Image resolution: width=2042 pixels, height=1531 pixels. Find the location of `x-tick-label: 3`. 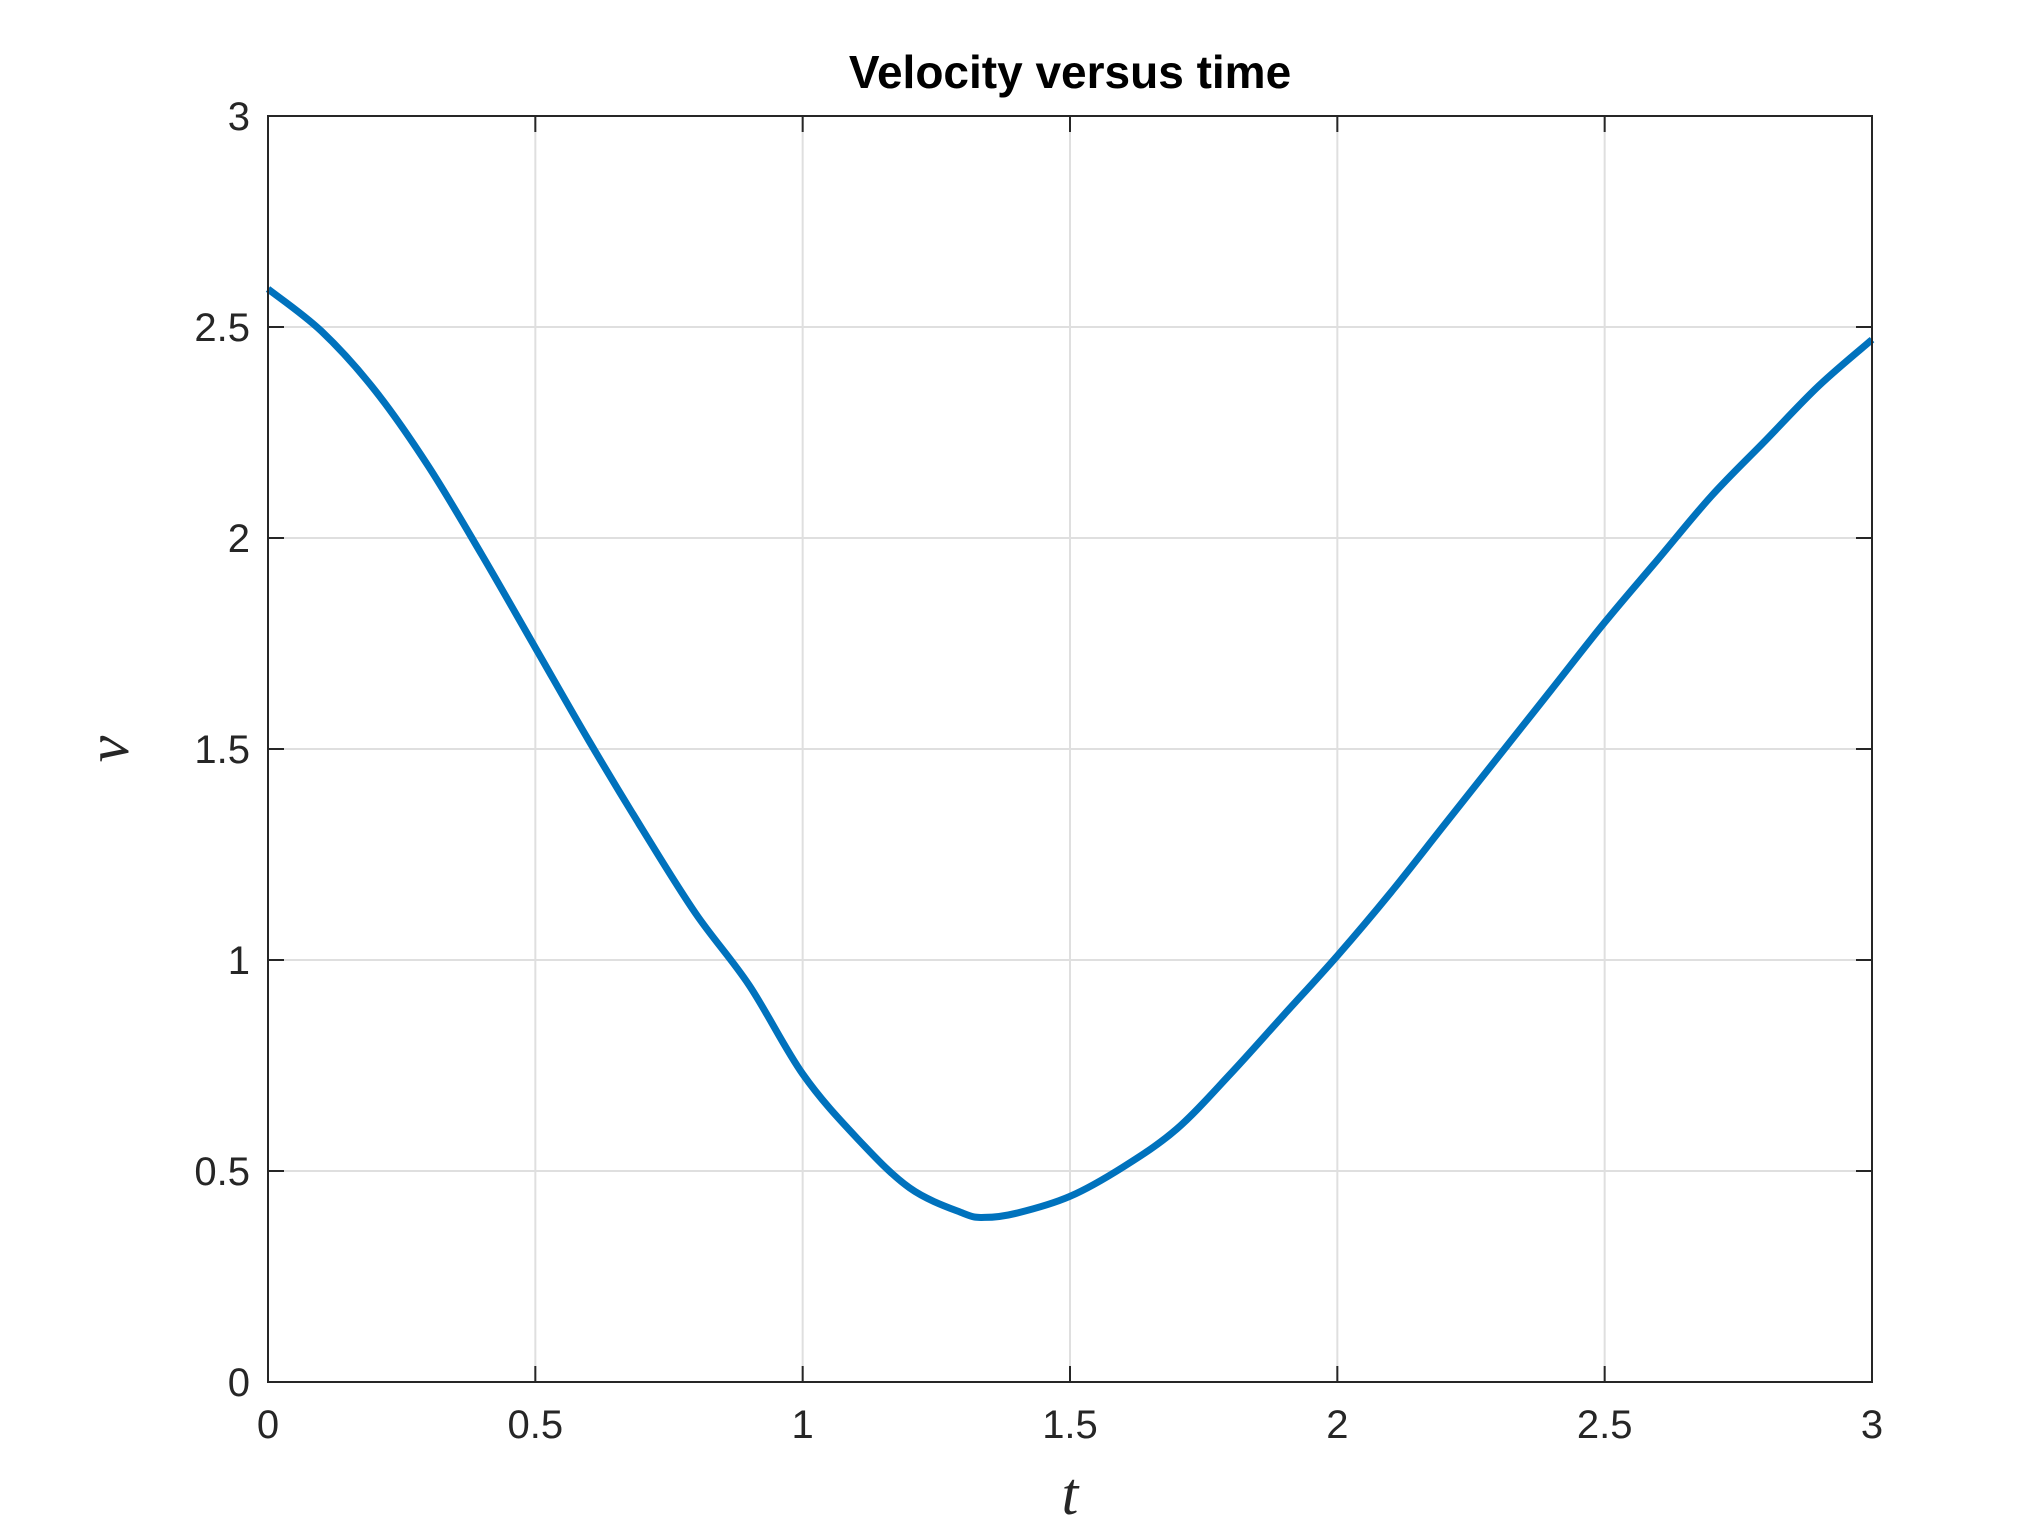

x-tick-label: 3 is located at coordinates (1872, 1425).